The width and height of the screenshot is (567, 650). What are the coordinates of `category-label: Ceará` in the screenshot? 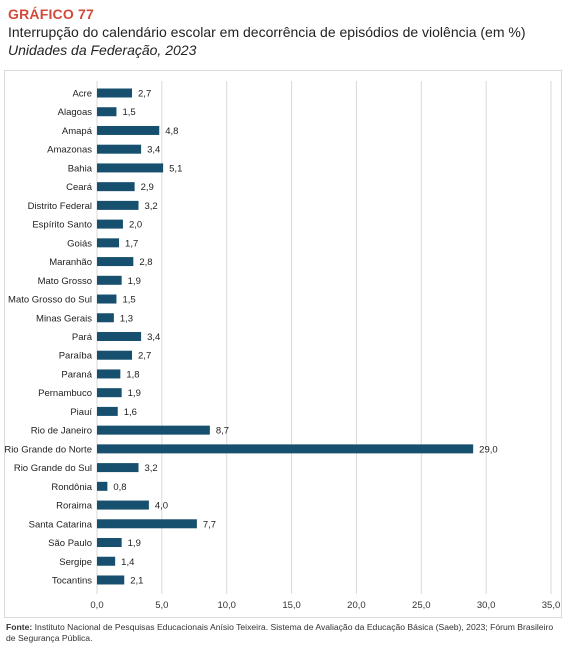 It's located at (79, 187).